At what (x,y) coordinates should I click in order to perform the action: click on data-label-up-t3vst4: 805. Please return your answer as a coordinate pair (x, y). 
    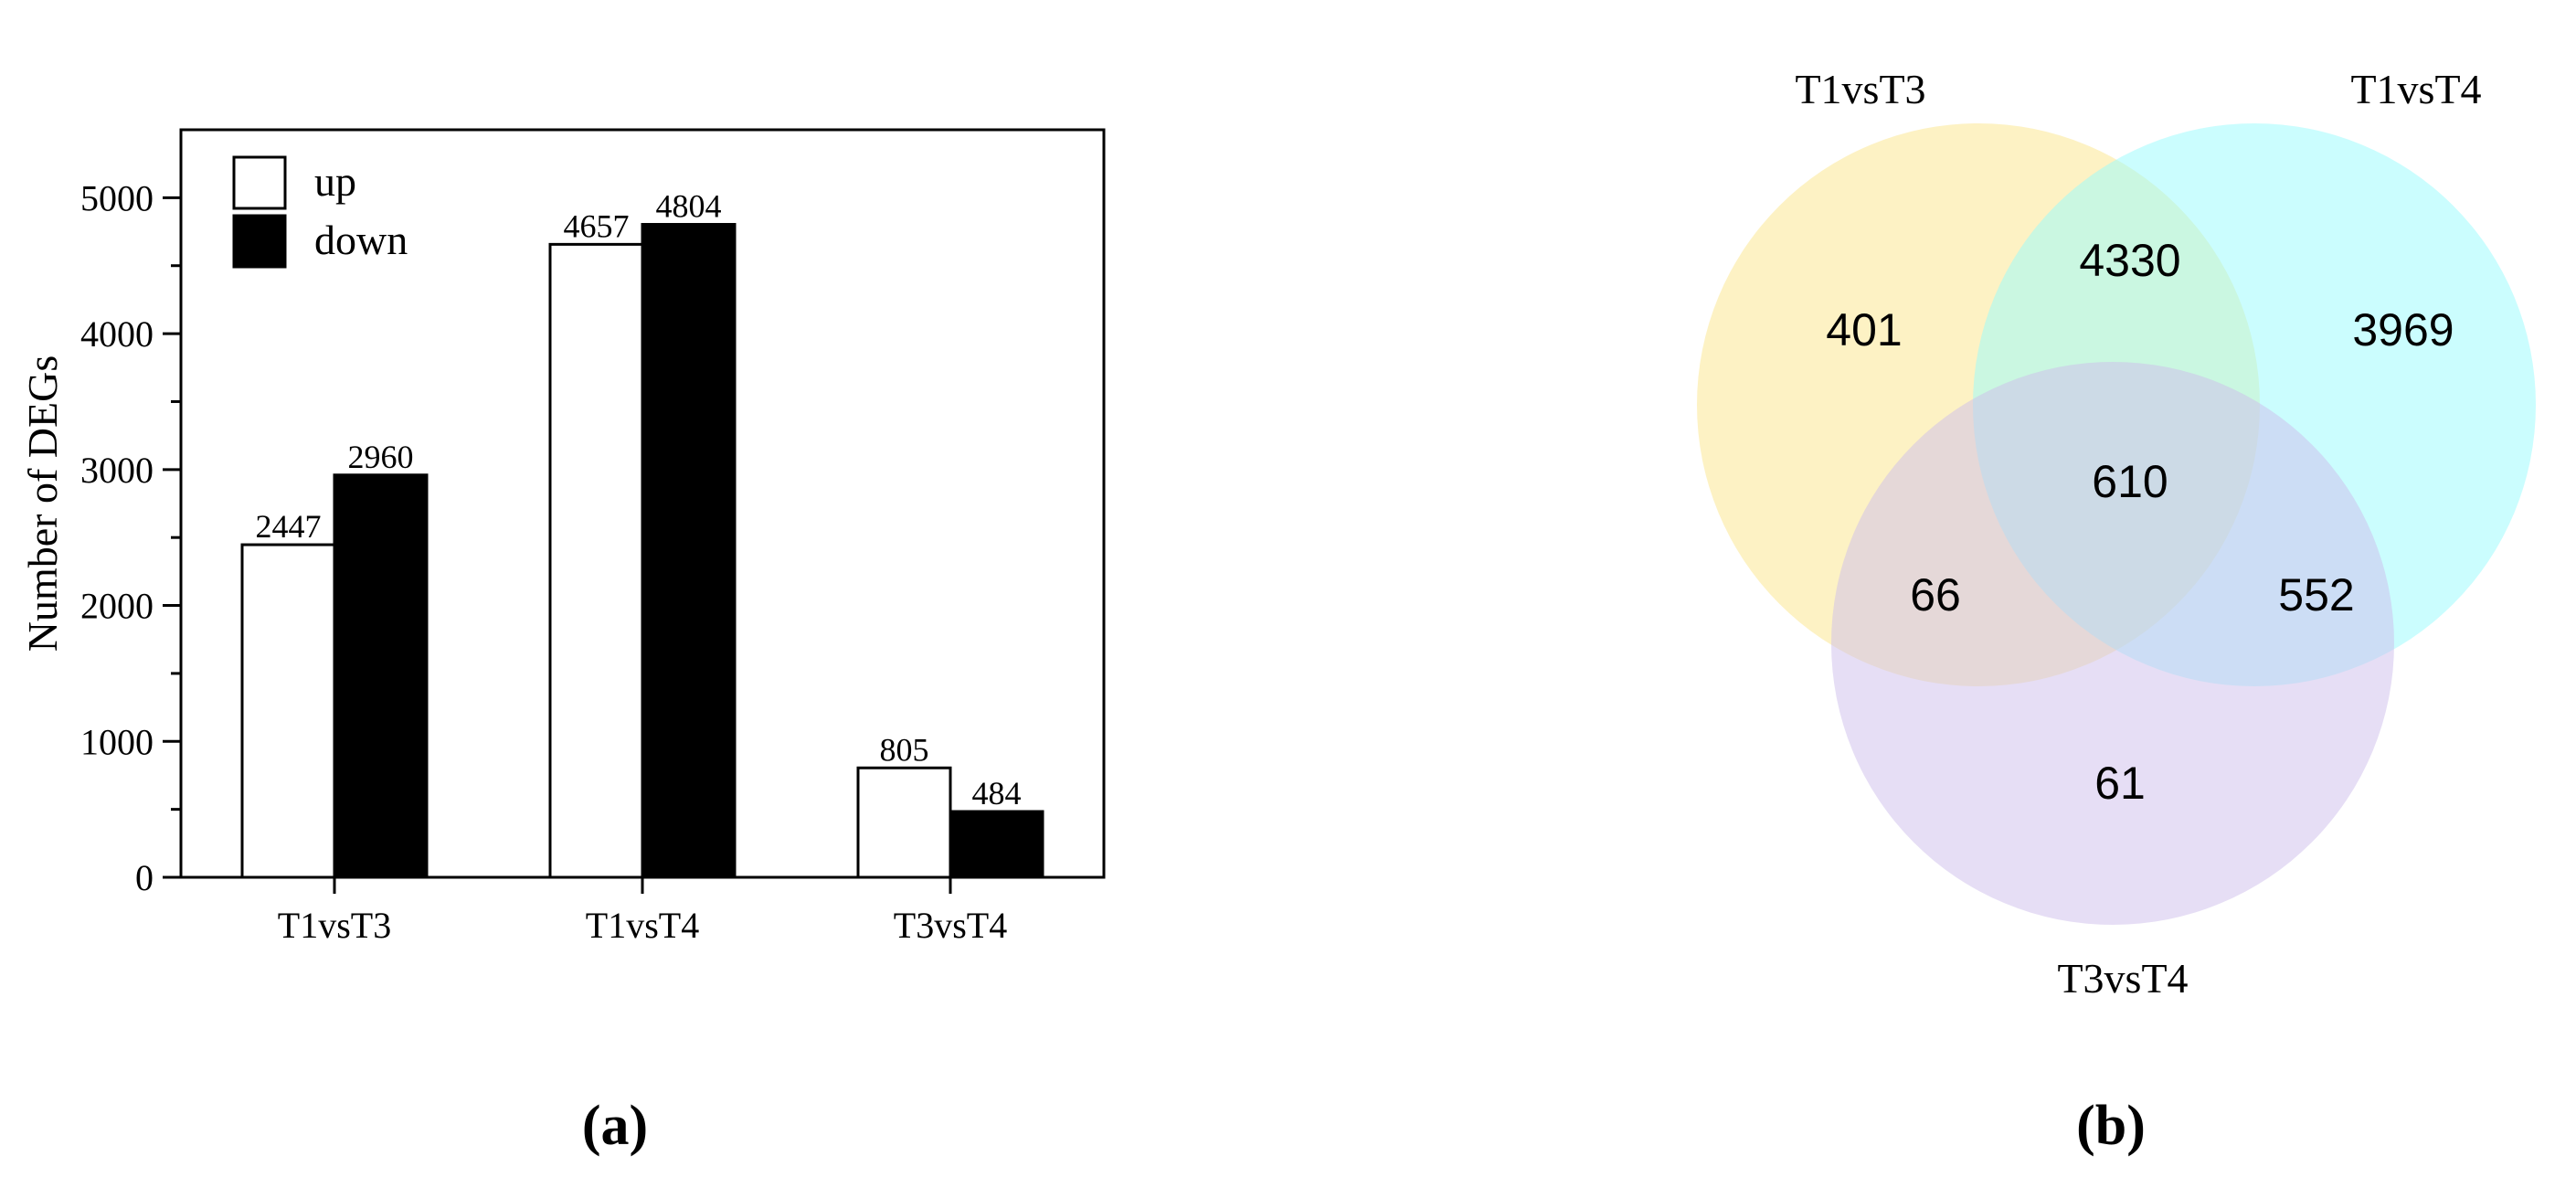
    Looking at the image, I should click on (904, 749).